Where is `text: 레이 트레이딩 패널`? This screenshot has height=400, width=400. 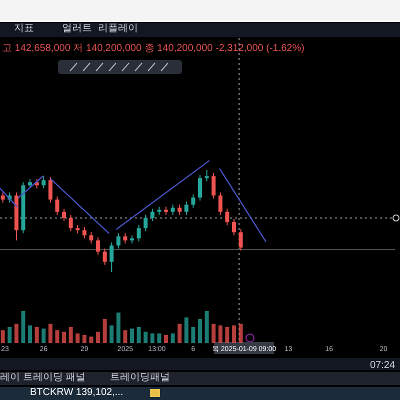
text: 레이 트레이딩 패널 is located at coordinates (43, 377).